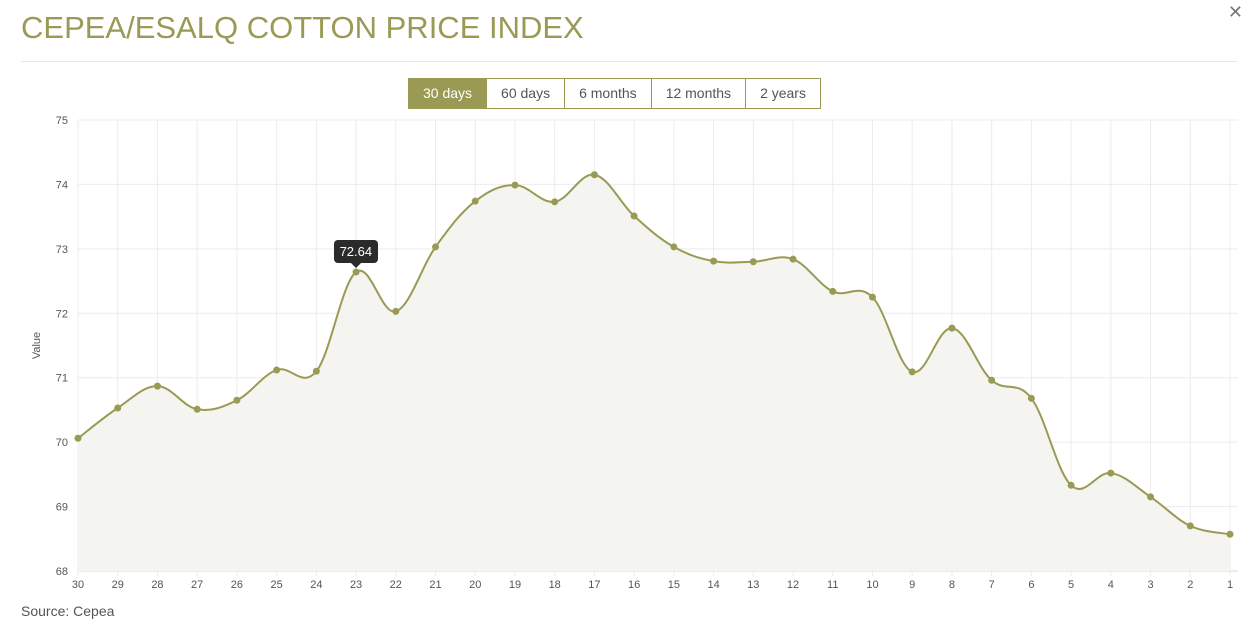 The width and height of the screenshot is (1251, 629). I want to click on range-button-2-years: 2 years, so click(783, 93).